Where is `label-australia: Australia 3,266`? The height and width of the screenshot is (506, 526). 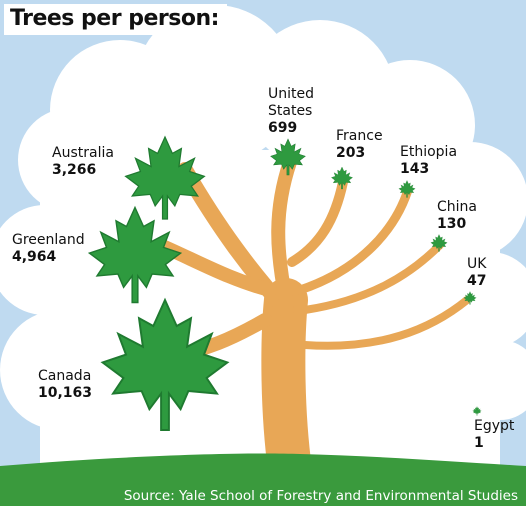 label-australia: Australia 3,266 is located at coordinates (83, 162).